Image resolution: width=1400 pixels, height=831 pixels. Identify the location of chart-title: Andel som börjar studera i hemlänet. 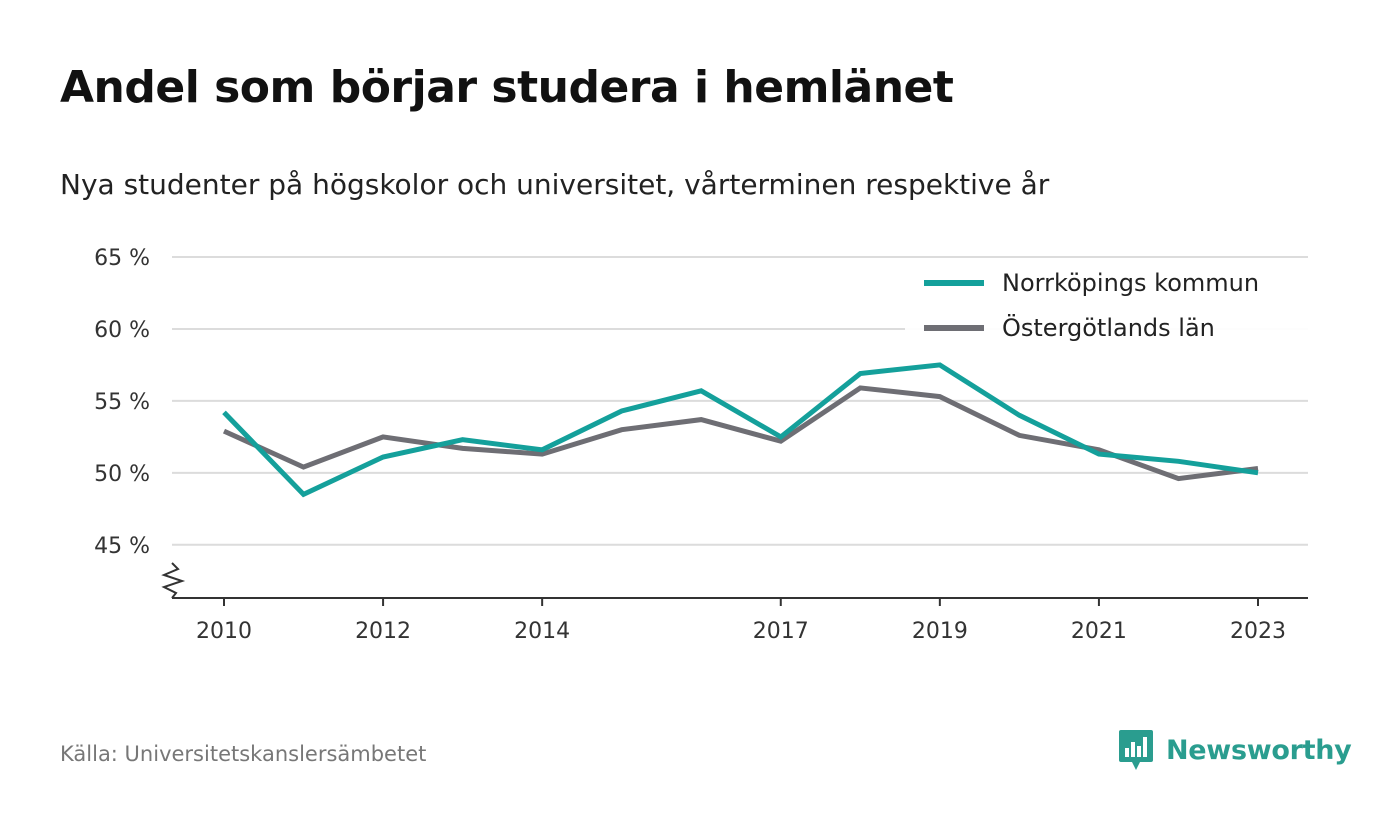
(507, 87).